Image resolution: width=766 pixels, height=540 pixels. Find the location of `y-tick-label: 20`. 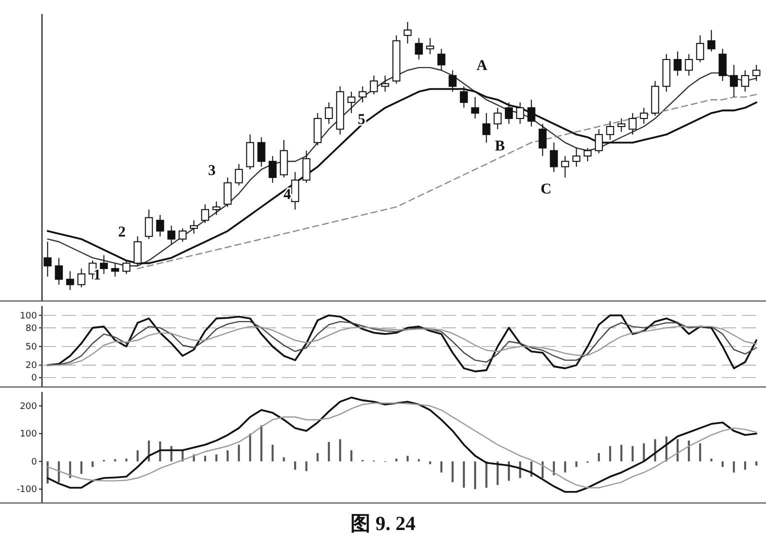

y-tick-label: 20 is located at coordinates (32, 366).